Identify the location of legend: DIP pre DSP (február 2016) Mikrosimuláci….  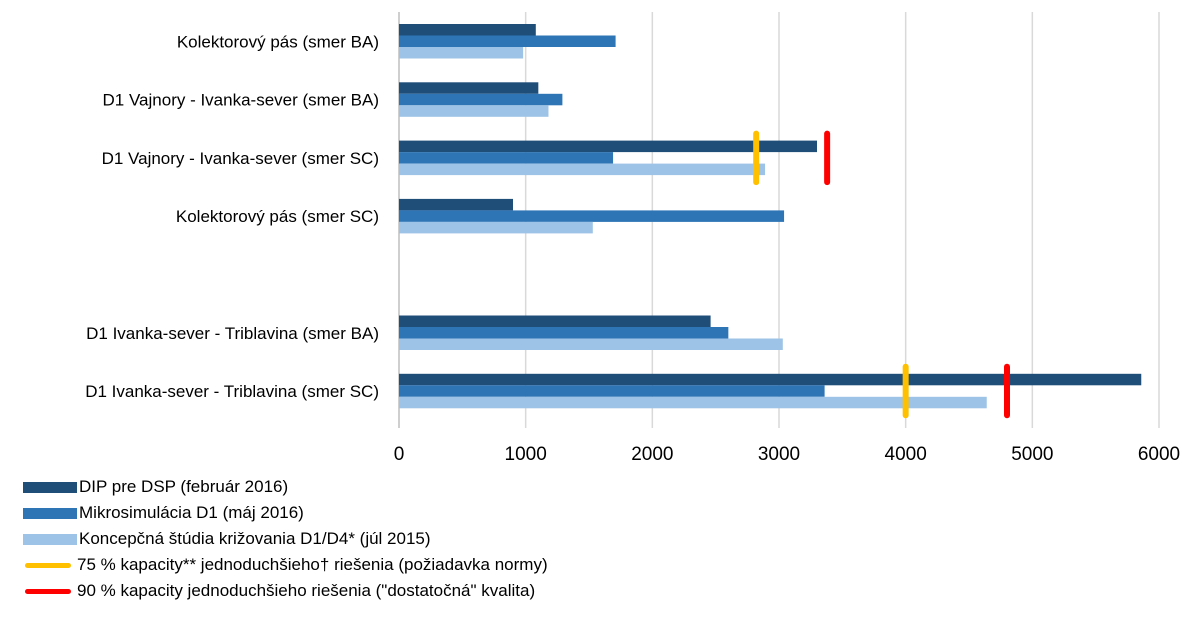
(285, 539).